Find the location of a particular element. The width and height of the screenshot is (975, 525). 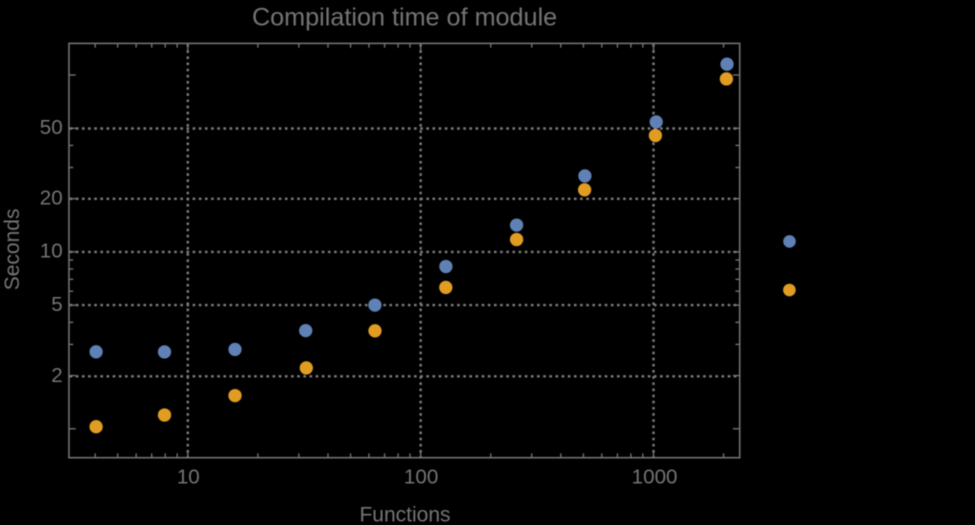

svg-text: 5 is located at coordinates (56, 304).